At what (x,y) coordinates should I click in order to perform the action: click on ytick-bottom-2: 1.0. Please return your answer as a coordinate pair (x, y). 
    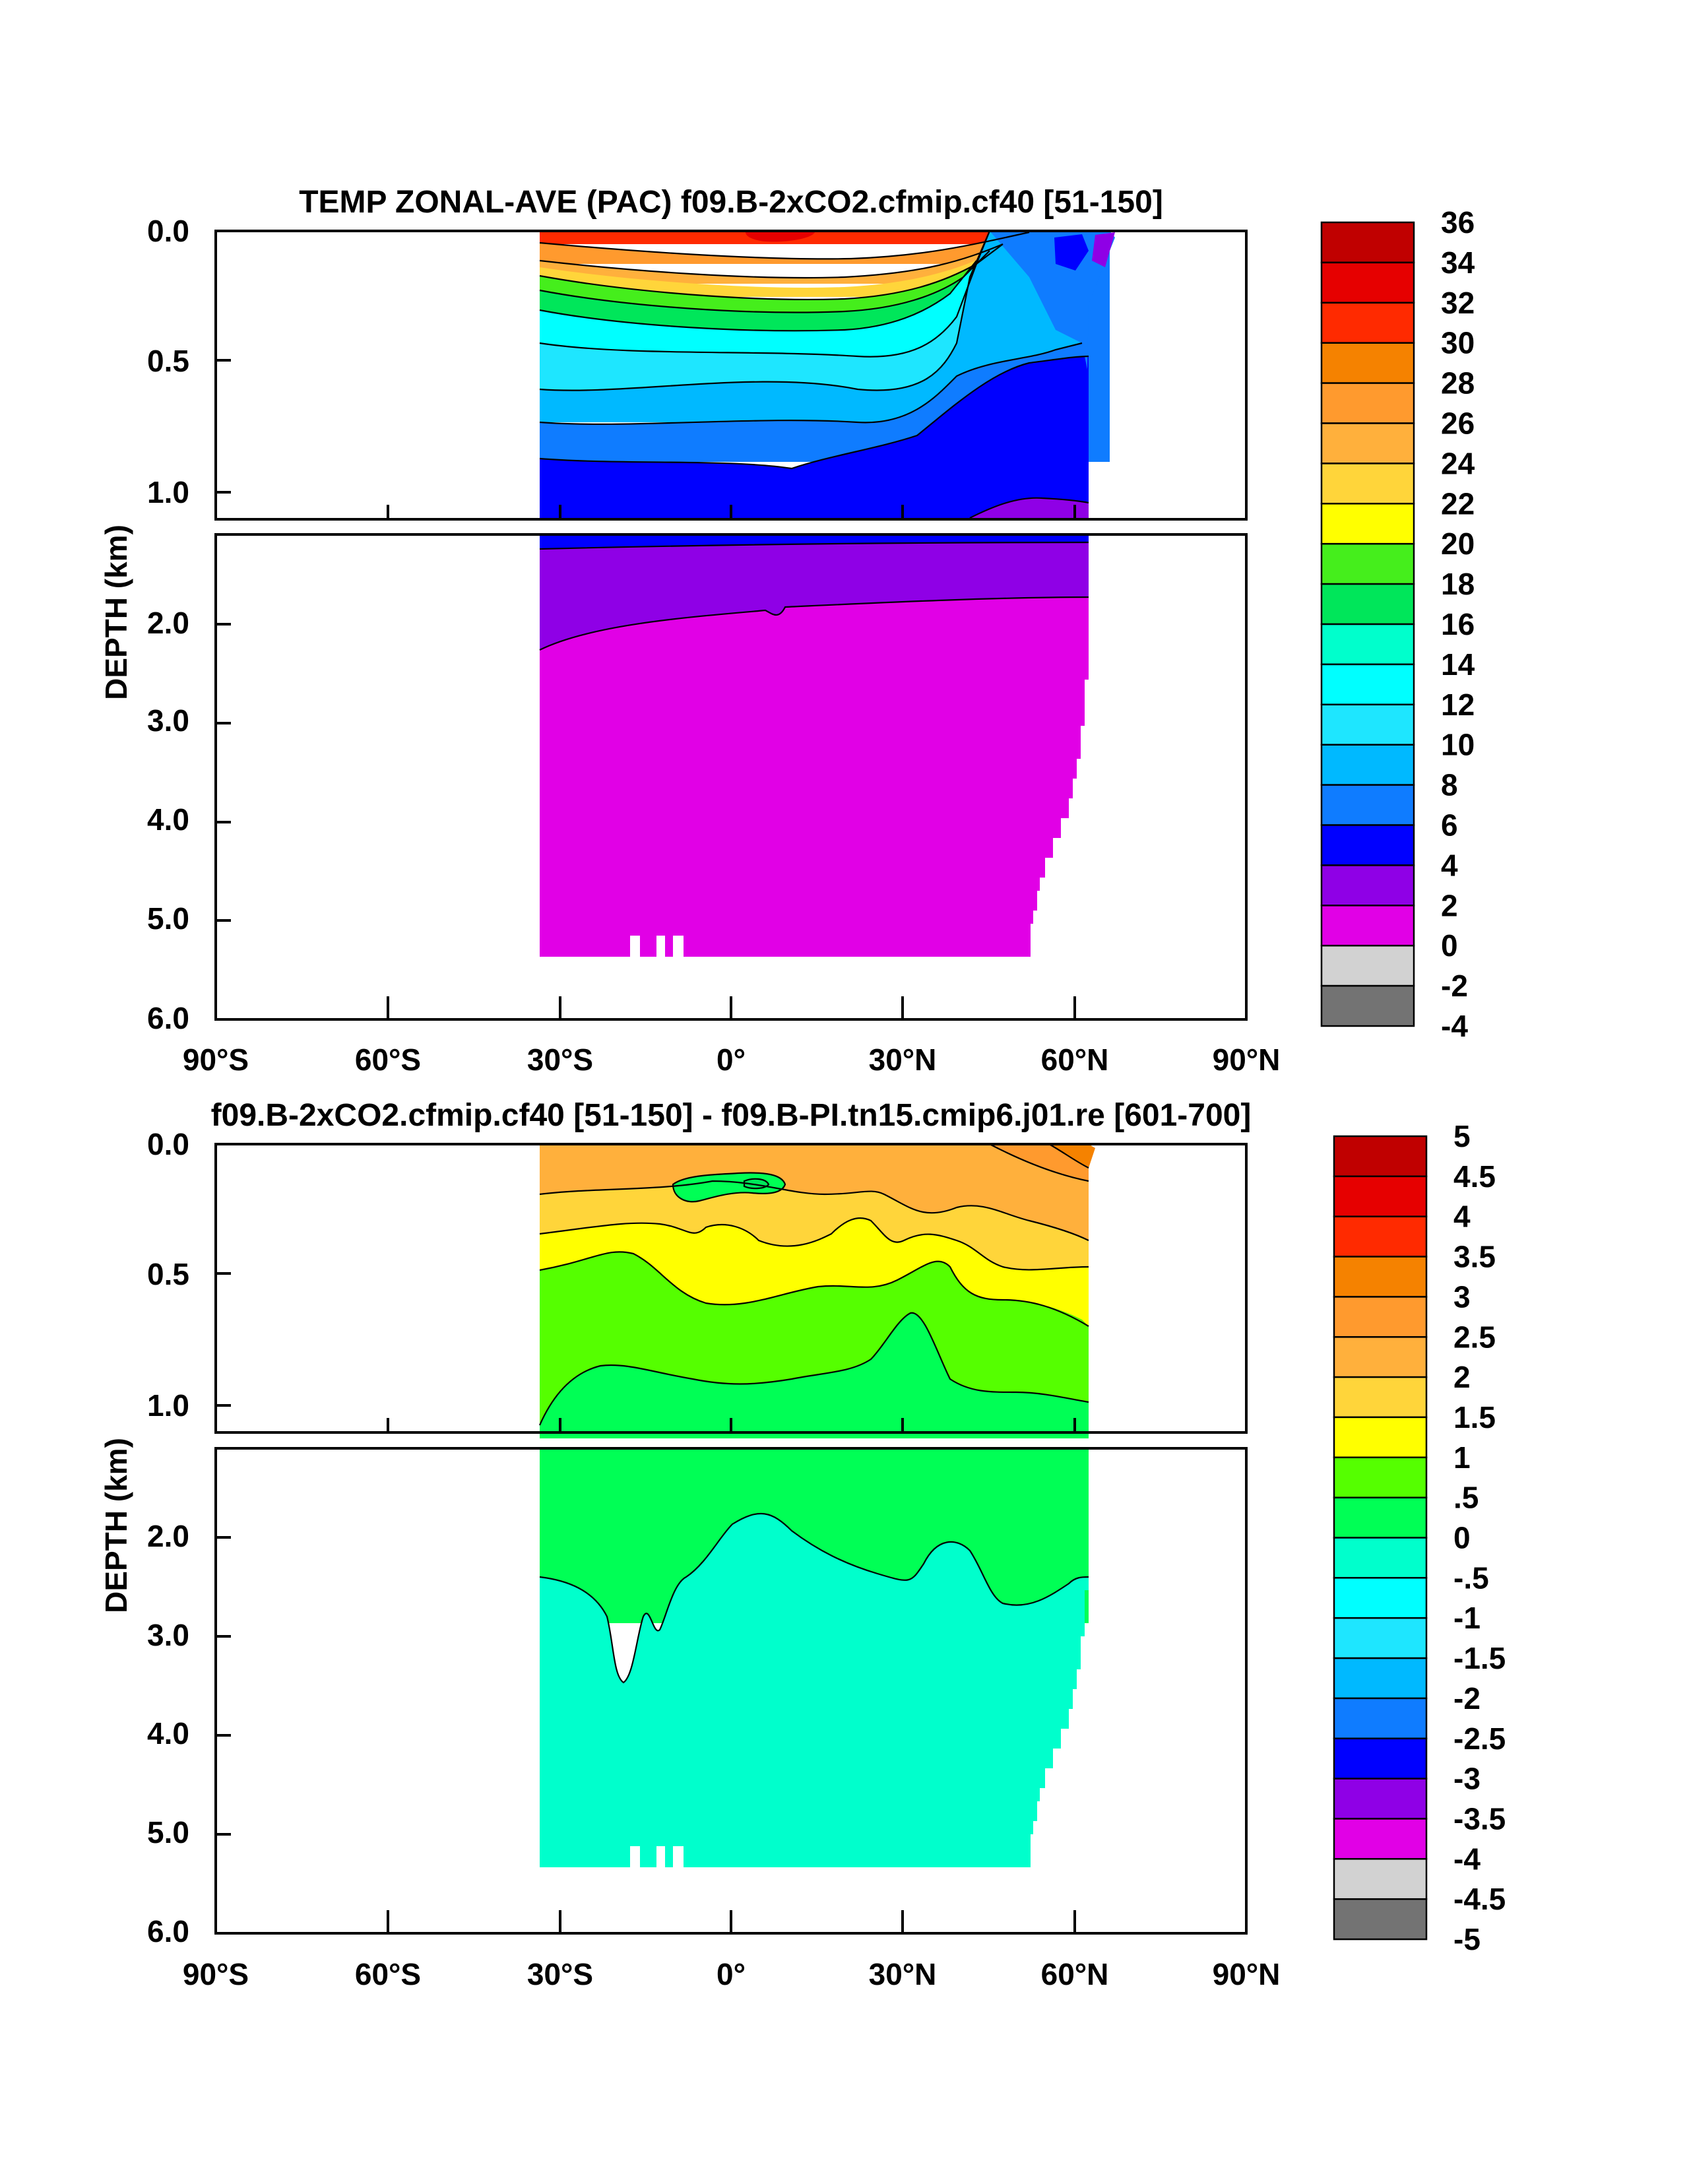
    Looking at the image, I should click on (168, 1405).